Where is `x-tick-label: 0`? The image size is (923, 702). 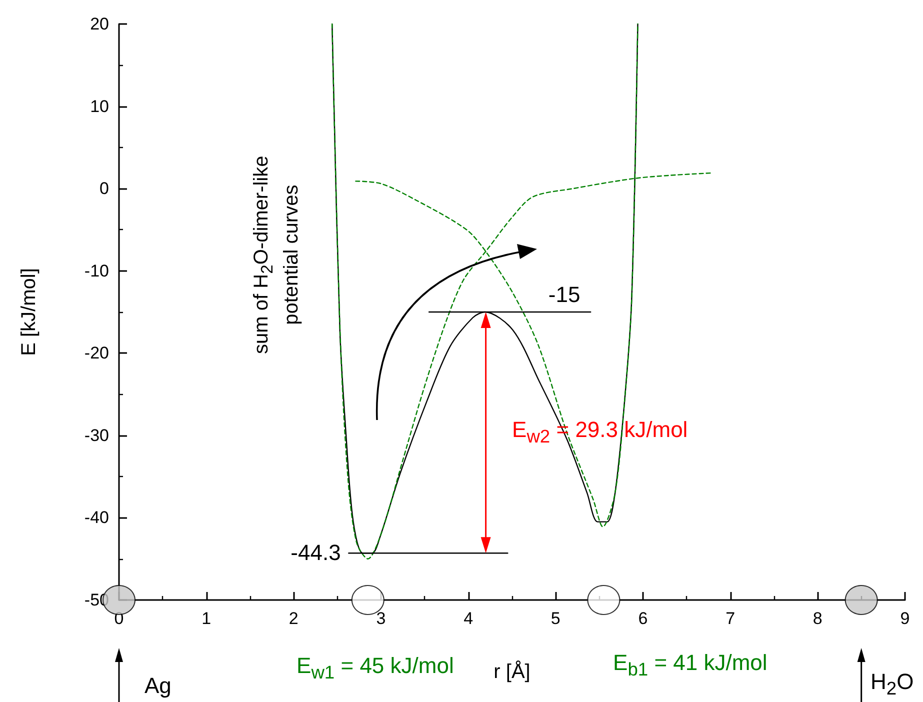 x-tick-label: 0 is located at coordinates (119, 618).